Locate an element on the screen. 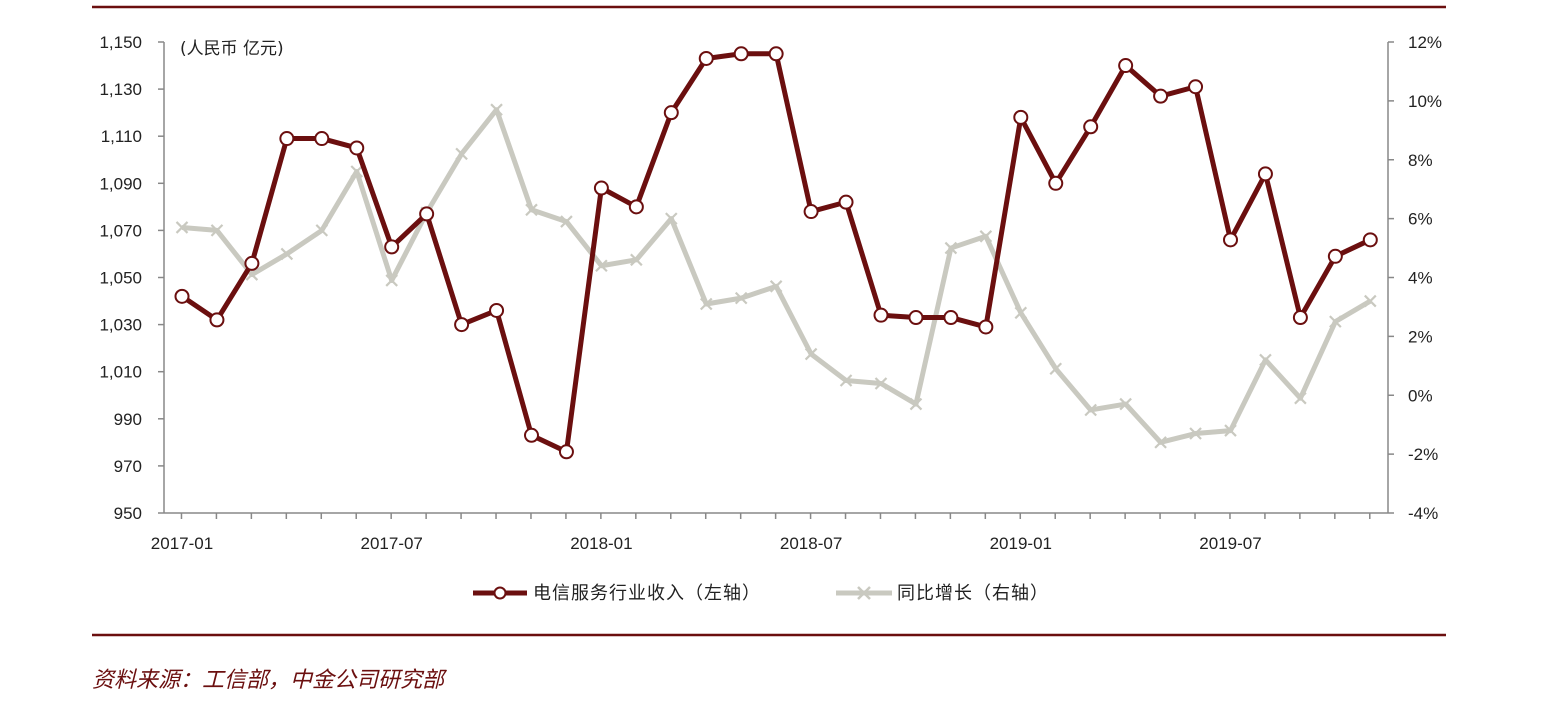 This screenshot has width=1564, height=712. legend-item-growth: 同比增长（右轴） is located at coordinates (942, 593).